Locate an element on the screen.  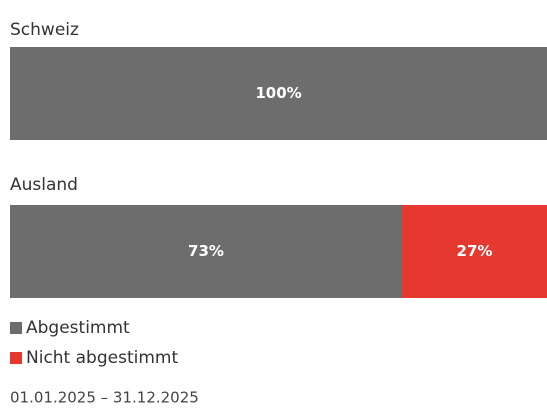
category-label: Ausland is located at coordinates (44, 185).